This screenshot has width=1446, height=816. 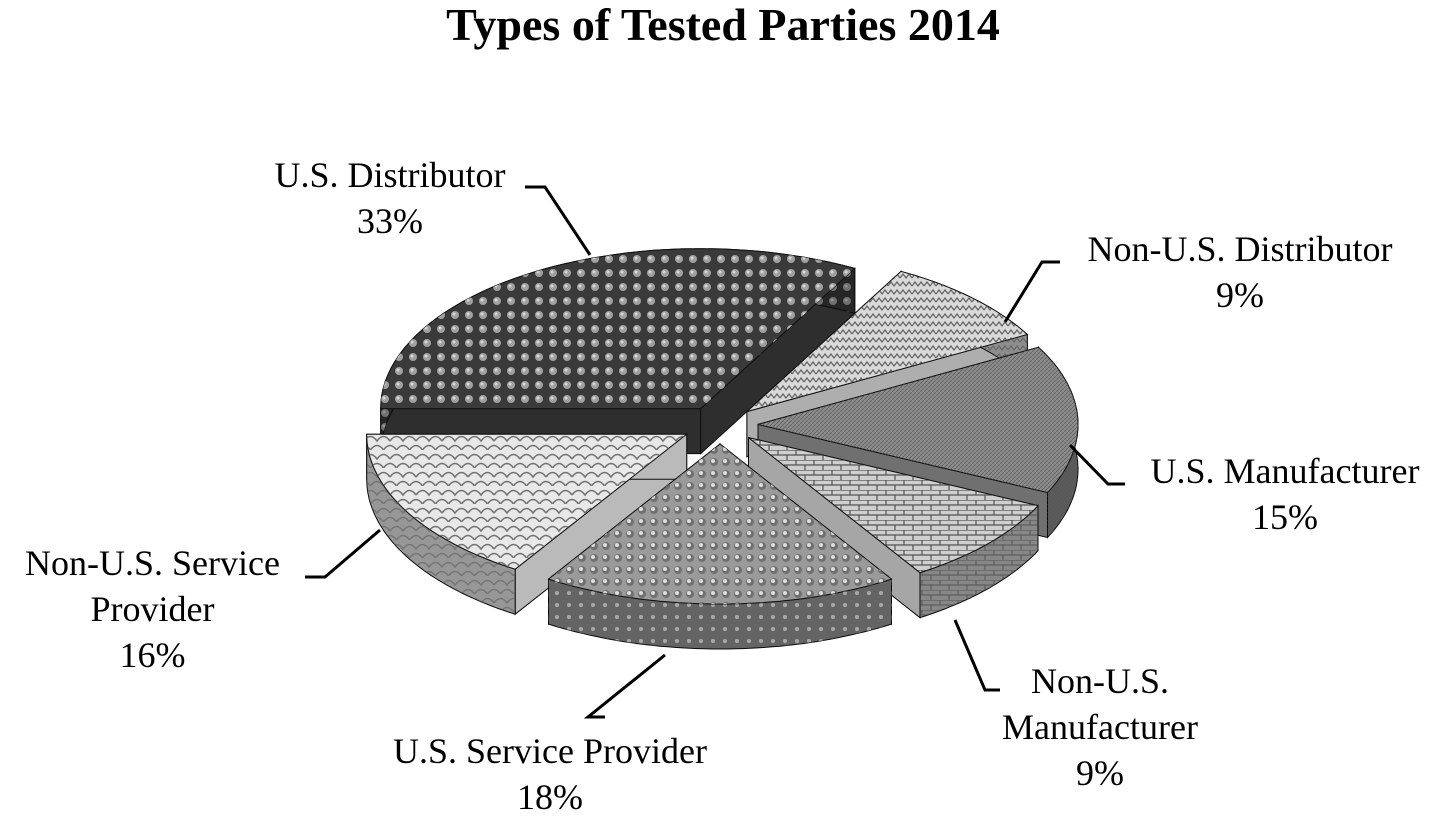 What do you see at coordinates (1238, 272) in the screenshot?
I see `data-label: Non-U.S. Distributor 9%` at bounding box center [1238, 272].